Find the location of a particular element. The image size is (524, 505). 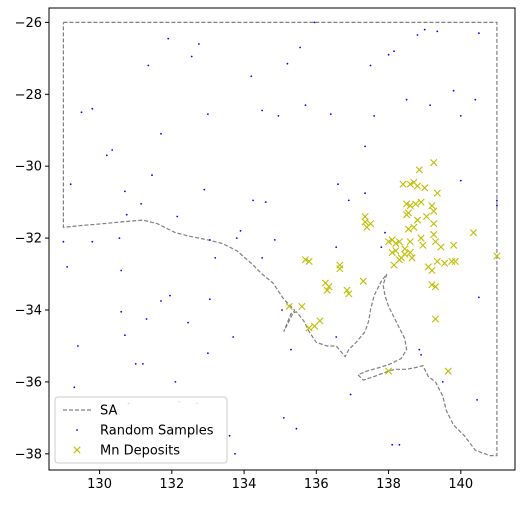

legend-label: Mn Deposits is located at coordinates (140, 451).